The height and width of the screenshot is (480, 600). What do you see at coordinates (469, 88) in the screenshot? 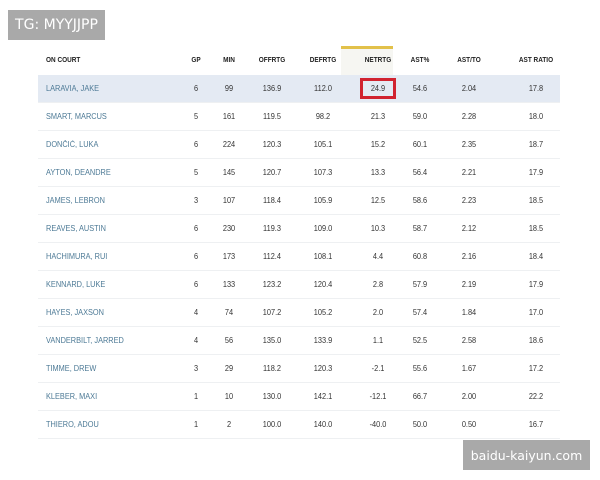
I see `cell-ast-to: 2.04` at bounding box center [469, 88].